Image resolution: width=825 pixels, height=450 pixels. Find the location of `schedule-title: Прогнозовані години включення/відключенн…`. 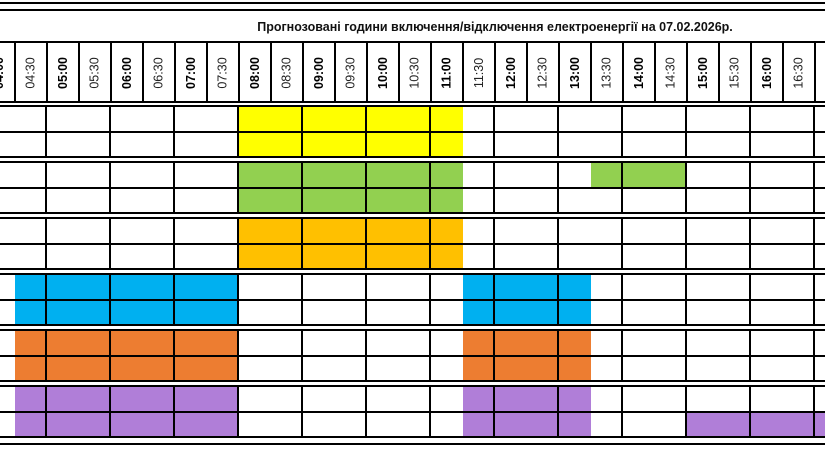

schedule-title: Прогнозовані години включення/відключенн… is located at coordinates (495, 27).